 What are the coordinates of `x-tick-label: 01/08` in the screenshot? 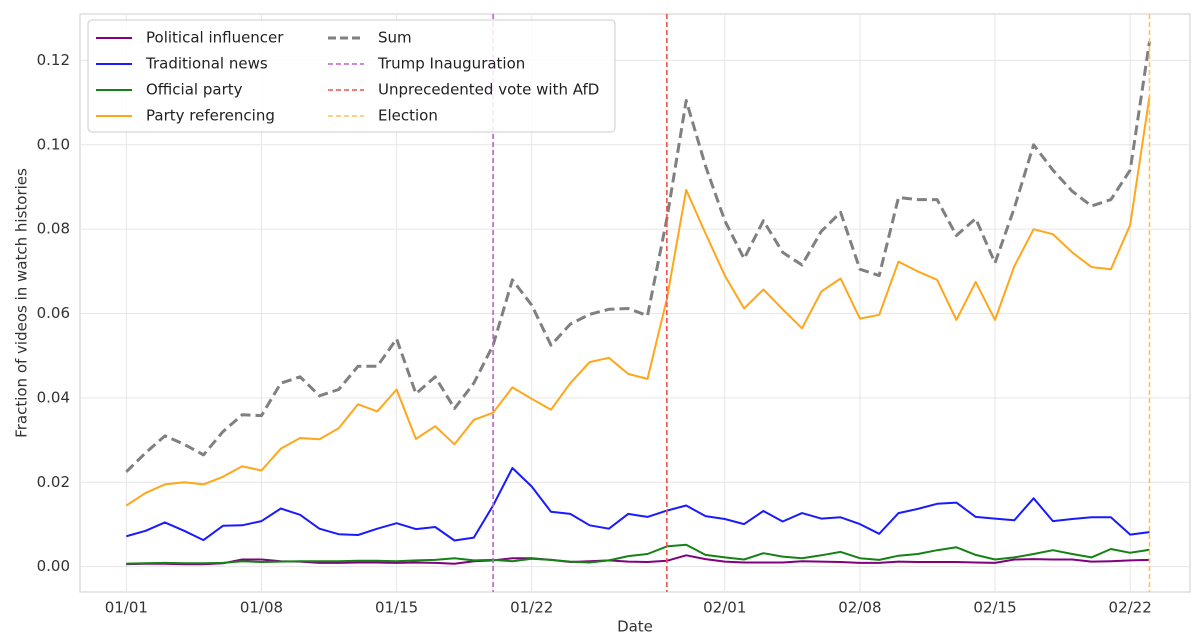 It's located at (261, 608).